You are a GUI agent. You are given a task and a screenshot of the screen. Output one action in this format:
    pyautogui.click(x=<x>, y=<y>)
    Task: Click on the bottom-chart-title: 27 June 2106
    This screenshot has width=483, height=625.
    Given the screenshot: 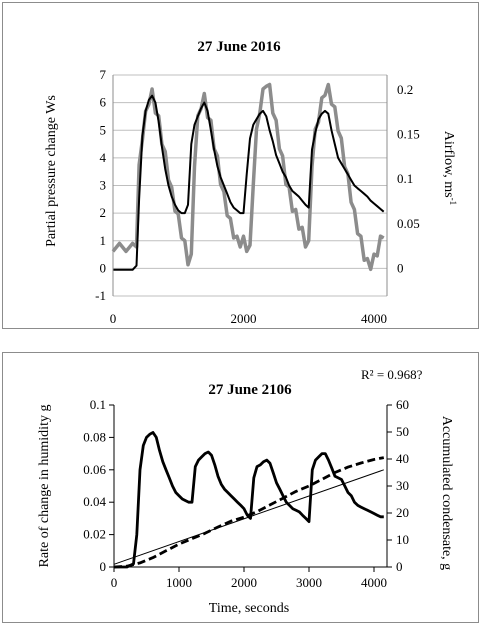 What is the action you would take?
    pyautogui.click(x=250, y=390)
    